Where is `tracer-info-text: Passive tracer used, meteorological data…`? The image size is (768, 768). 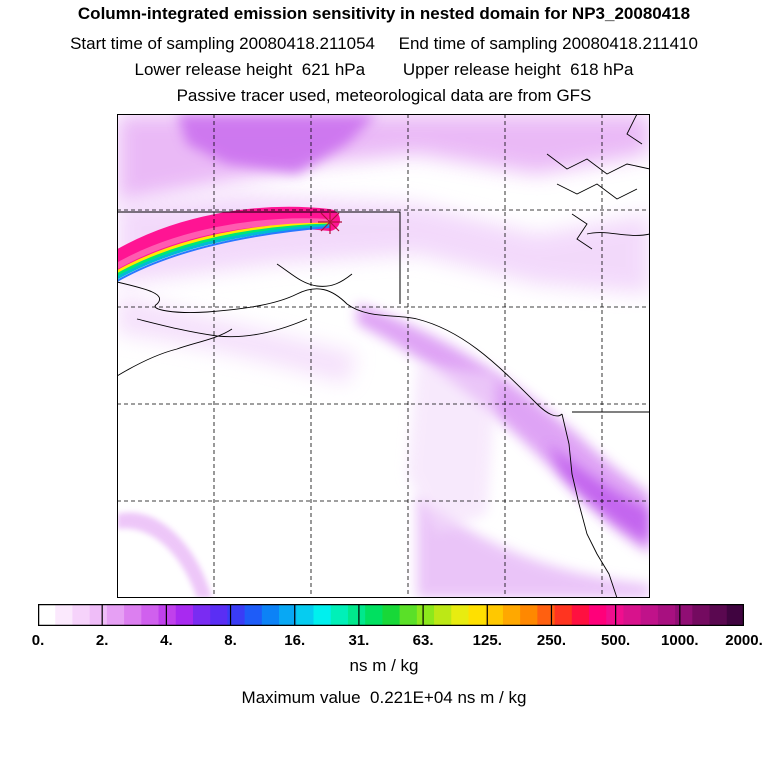
tracer-info-text: Passive tracer used, meteorological data… is located at coordinates (384, 95).